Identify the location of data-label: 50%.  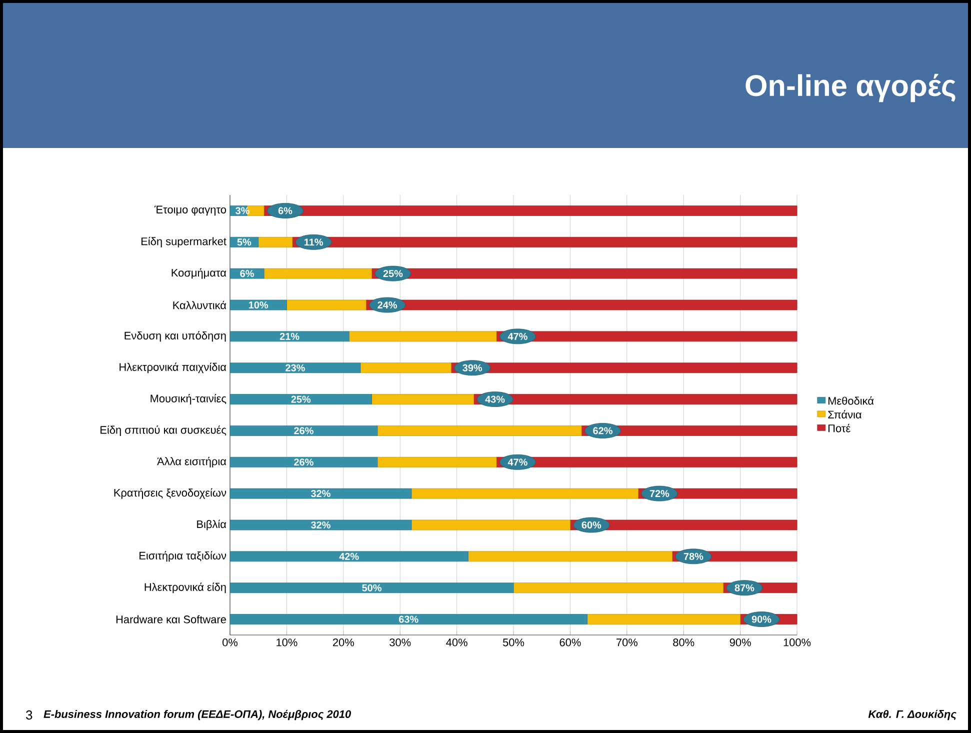
(372, 588).